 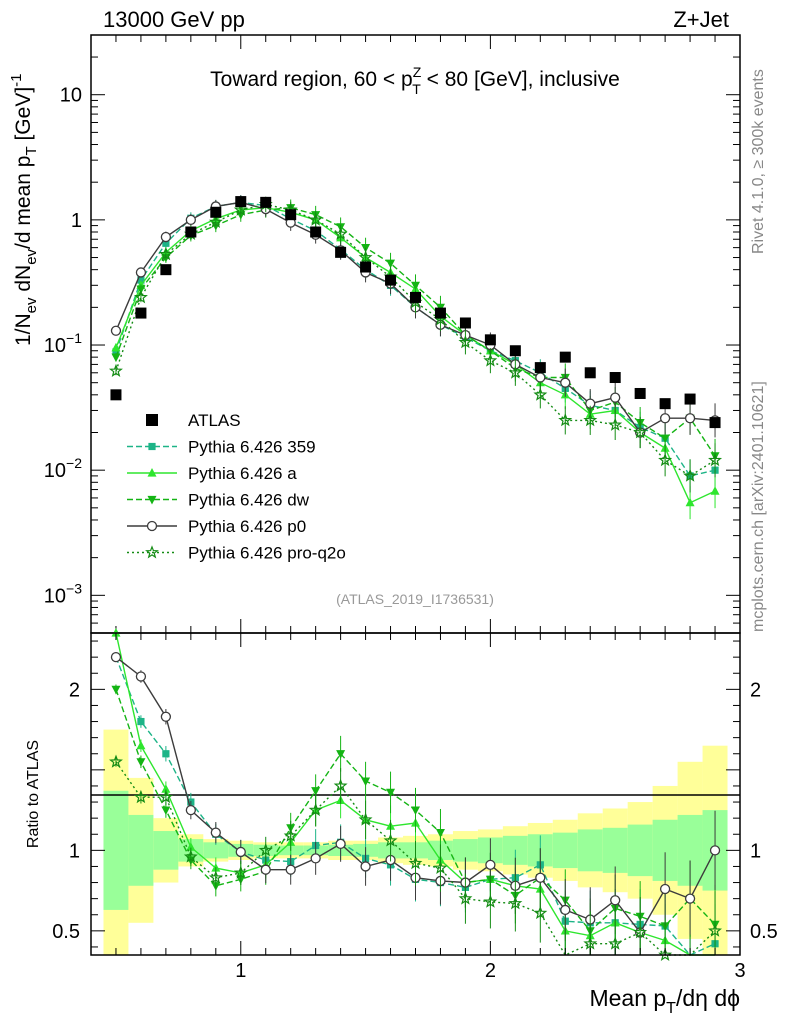 What do you see at coordinates (152, 526) in the screenshot?
I see `legend-marker-sp0` at bounding box center [152, 526].